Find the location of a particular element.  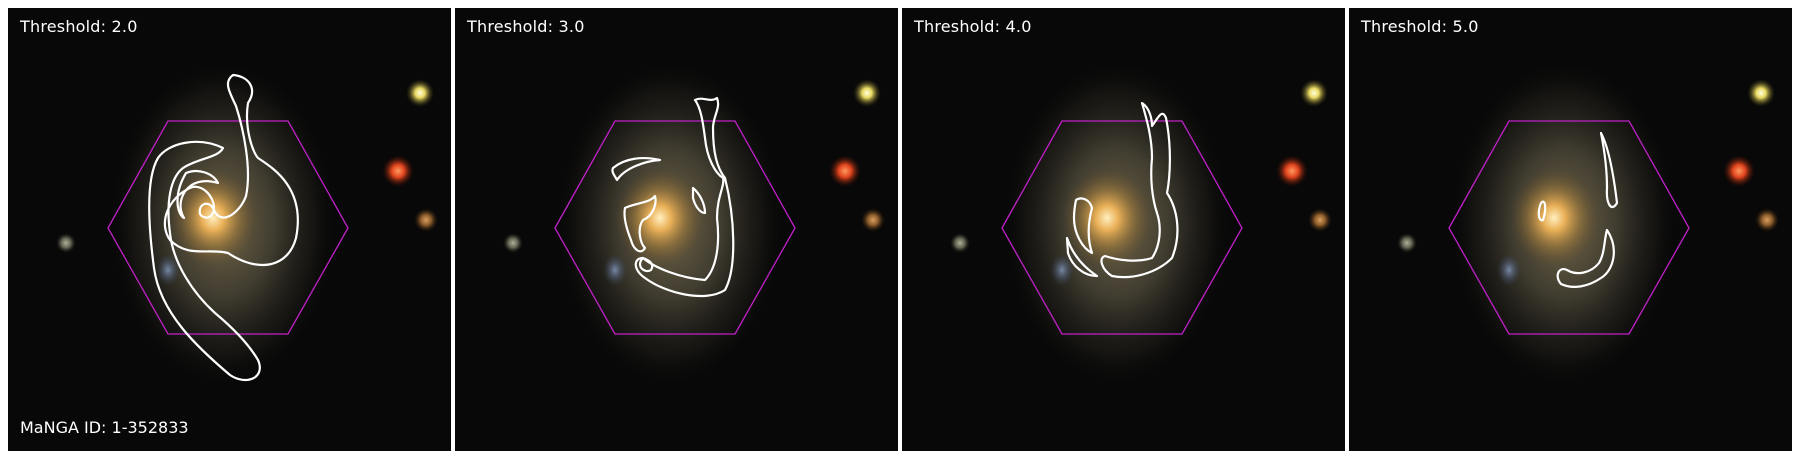

threshold-label: Threshold: 4.0 is located at coordinates (973, 26).